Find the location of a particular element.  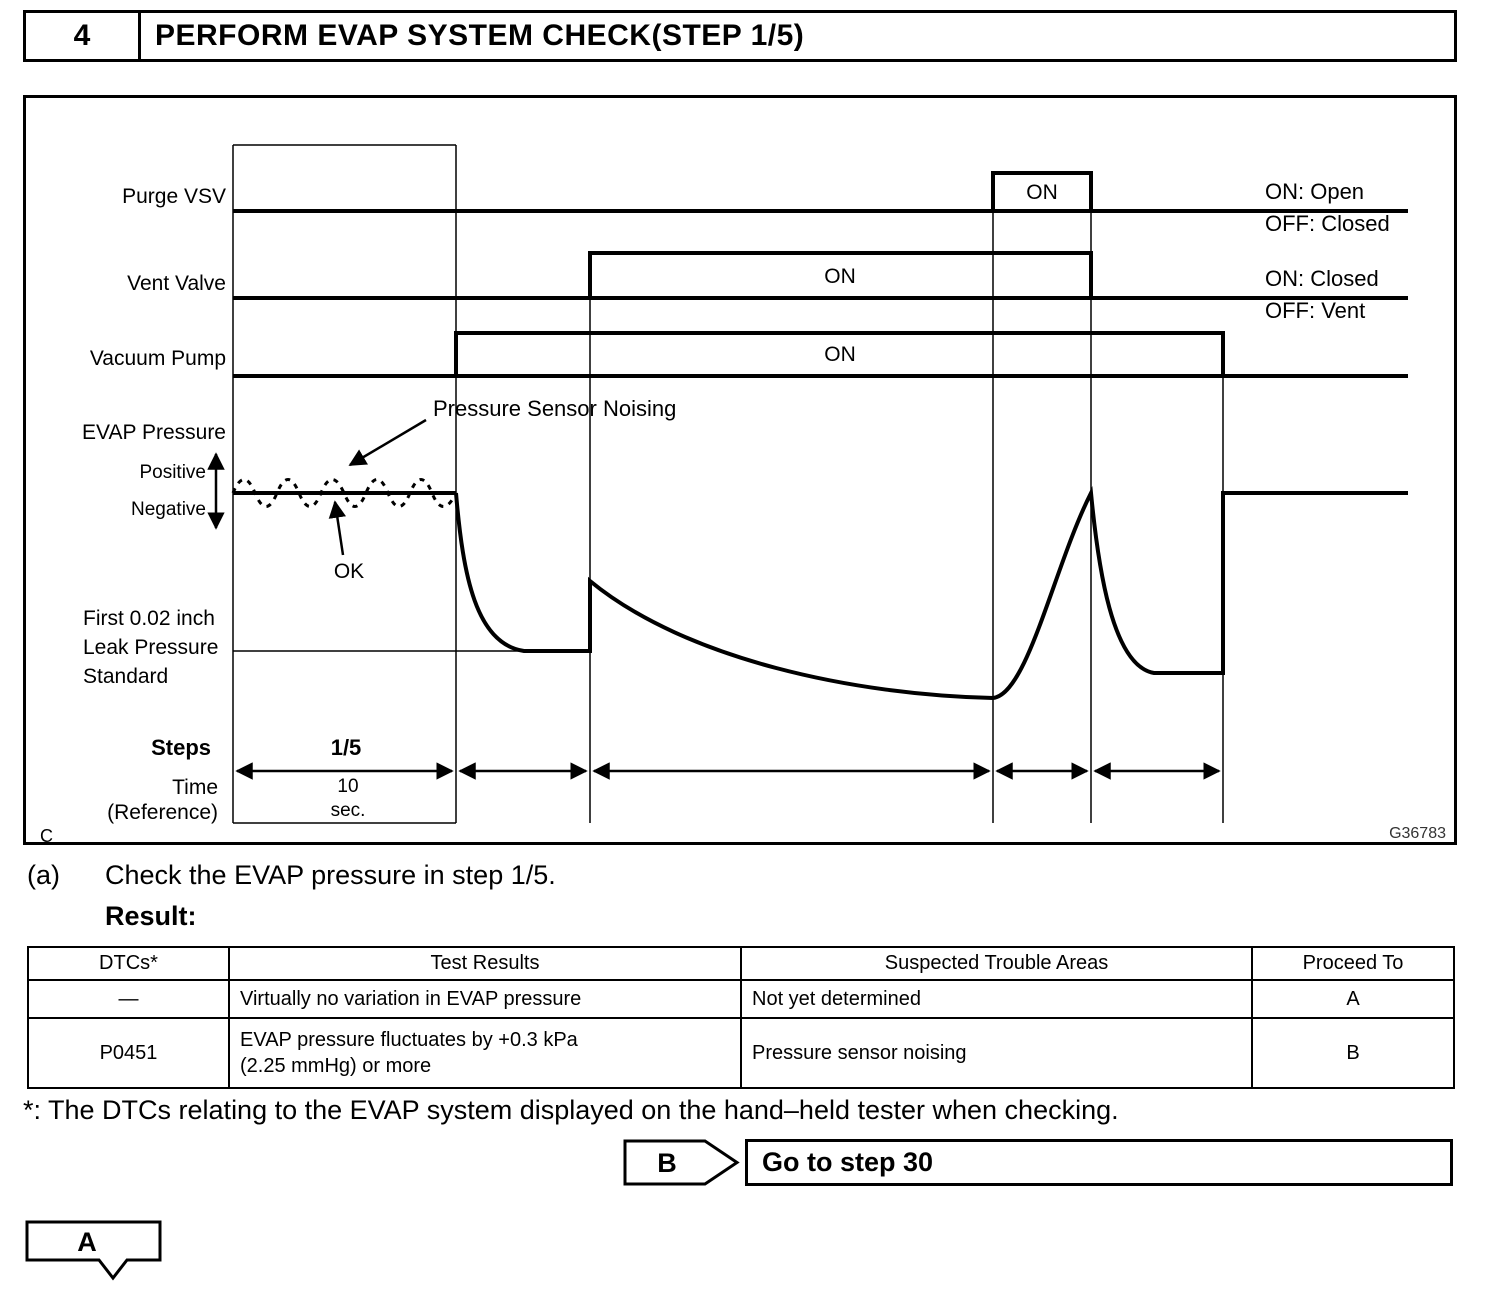

trouble-area-cell: Pressure sensor noising is located at coordinates (996, 1053).